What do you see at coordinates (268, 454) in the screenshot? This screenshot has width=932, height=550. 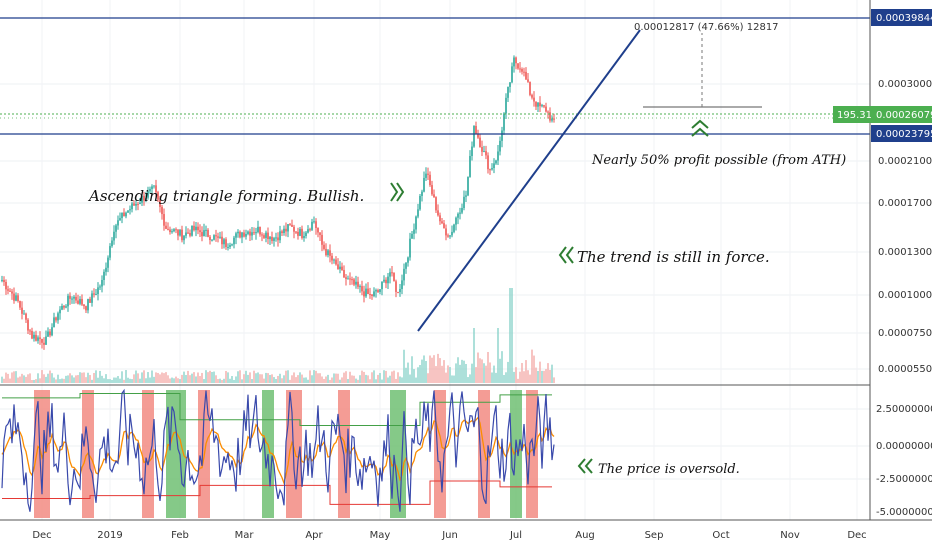 I see `overbought-band` at bounding box center [268, 454].